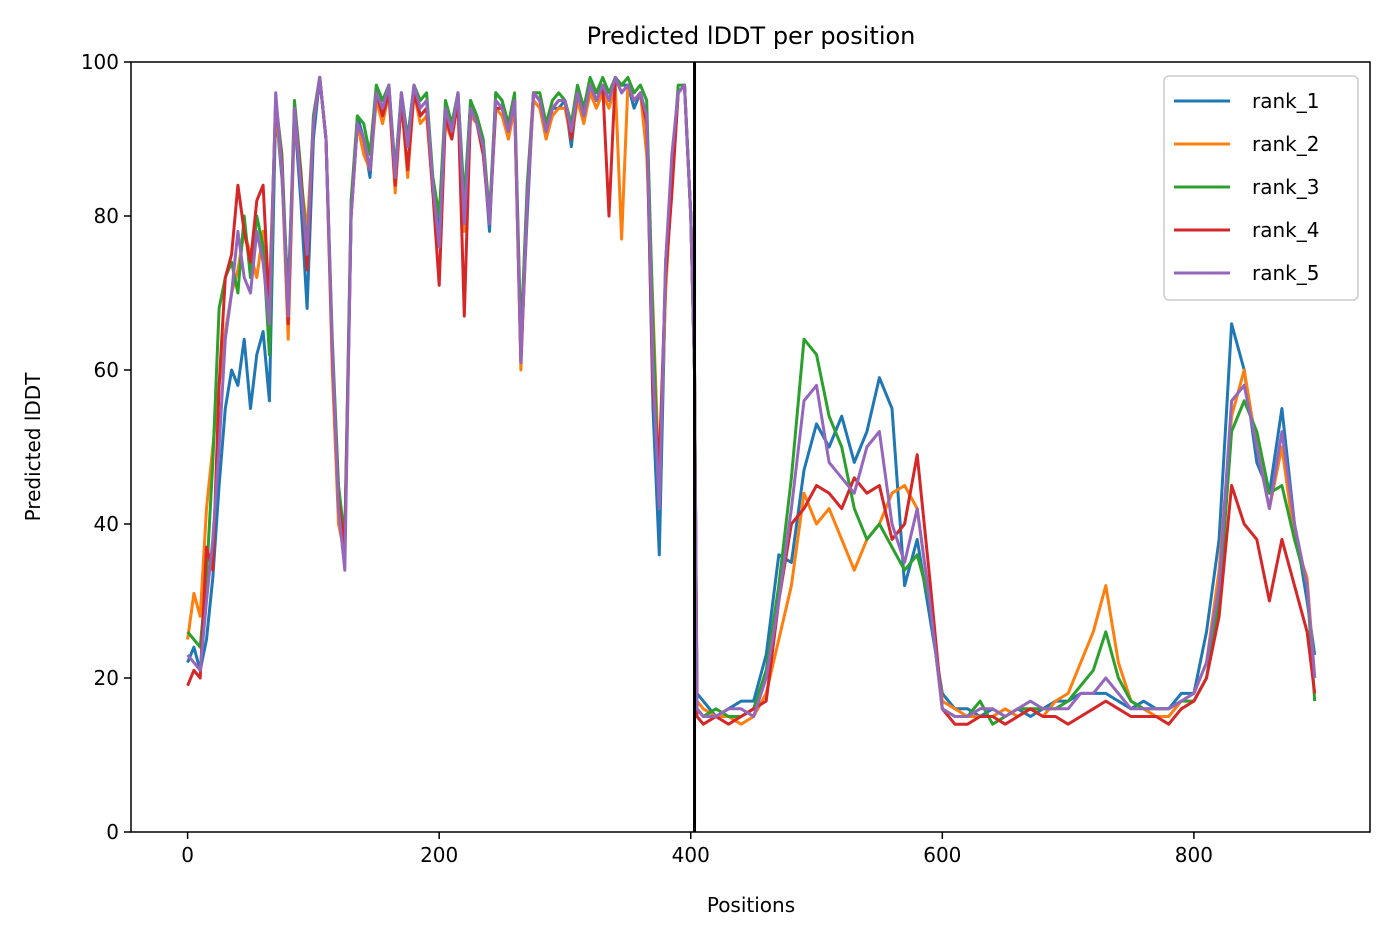 This screenshot has height=939, width=1391. What do you see at coordinates (1285, 230) in the screenshot?
I see `legend-entry-label: rank_4` at bounding box center [1285, 230].